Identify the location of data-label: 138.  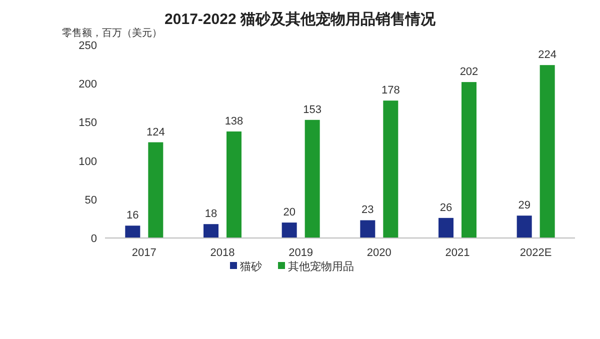
(234, 121).